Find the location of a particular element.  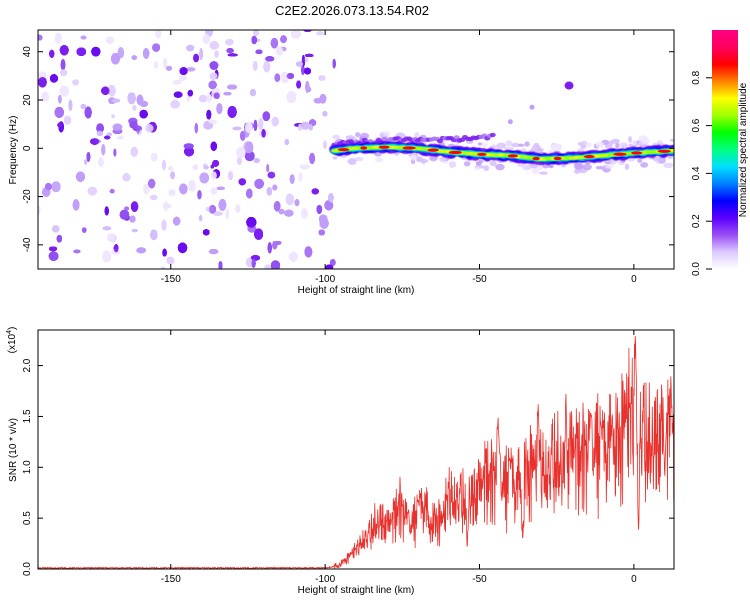

snr-y-multiplier-exp: 4 is located at coordinates (9, 332).